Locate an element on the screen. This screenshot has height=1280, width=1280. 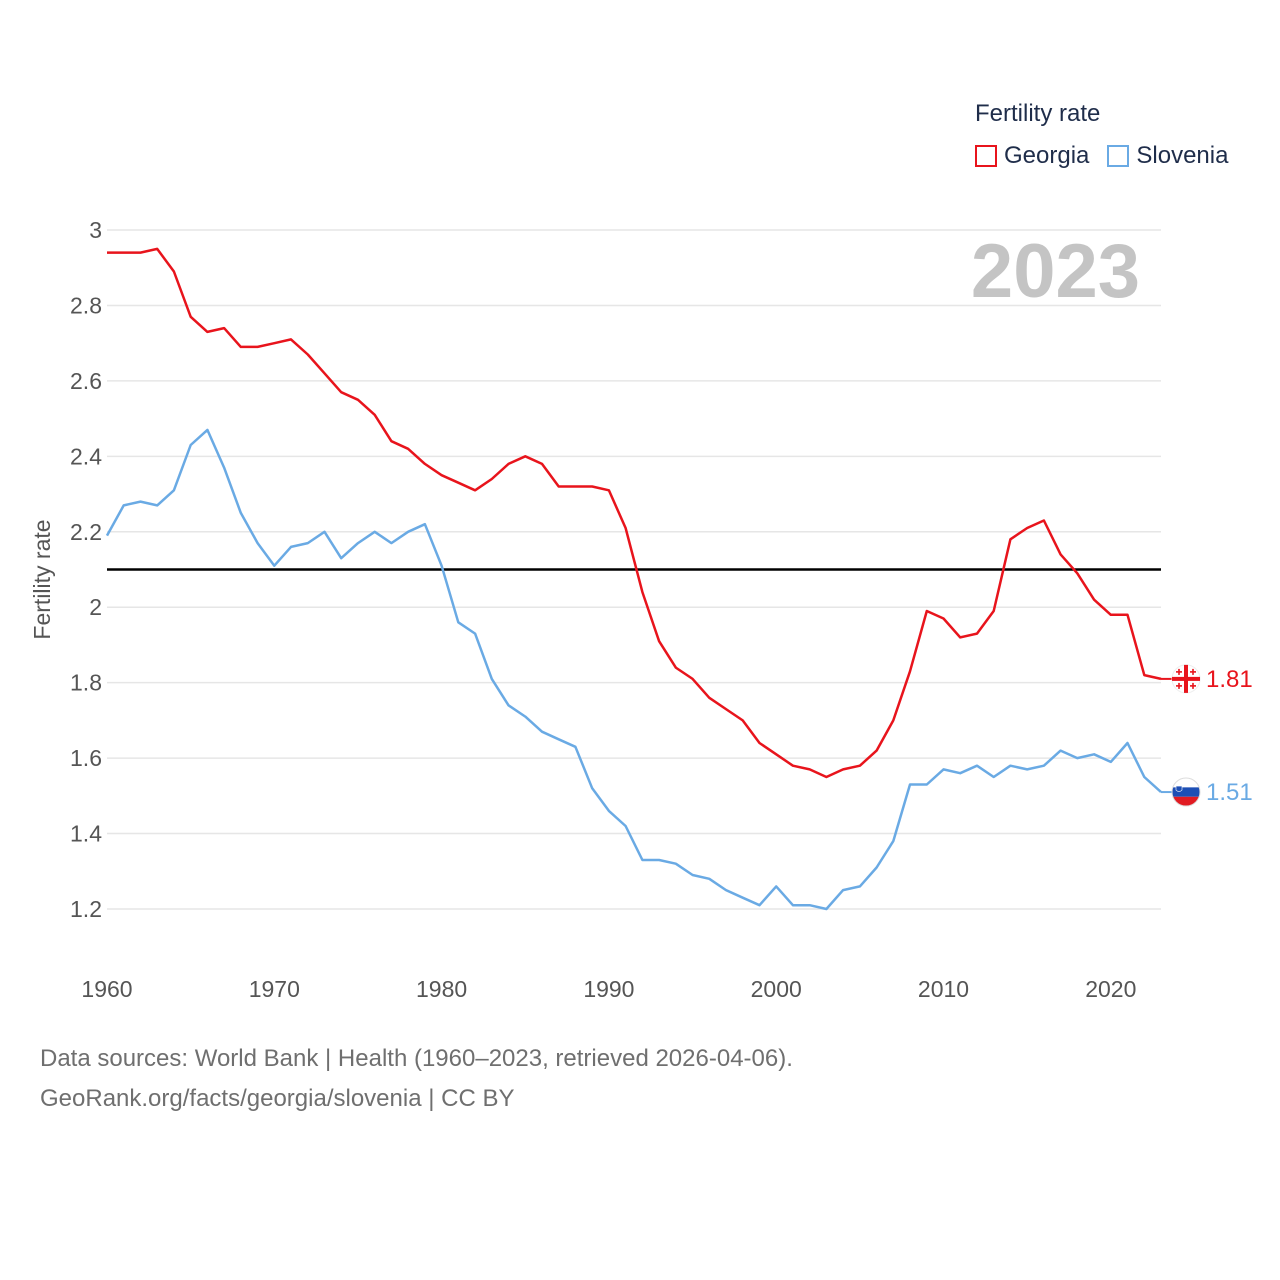
legend-item-georgia: Georgia is located at coordinates (1032, 156).